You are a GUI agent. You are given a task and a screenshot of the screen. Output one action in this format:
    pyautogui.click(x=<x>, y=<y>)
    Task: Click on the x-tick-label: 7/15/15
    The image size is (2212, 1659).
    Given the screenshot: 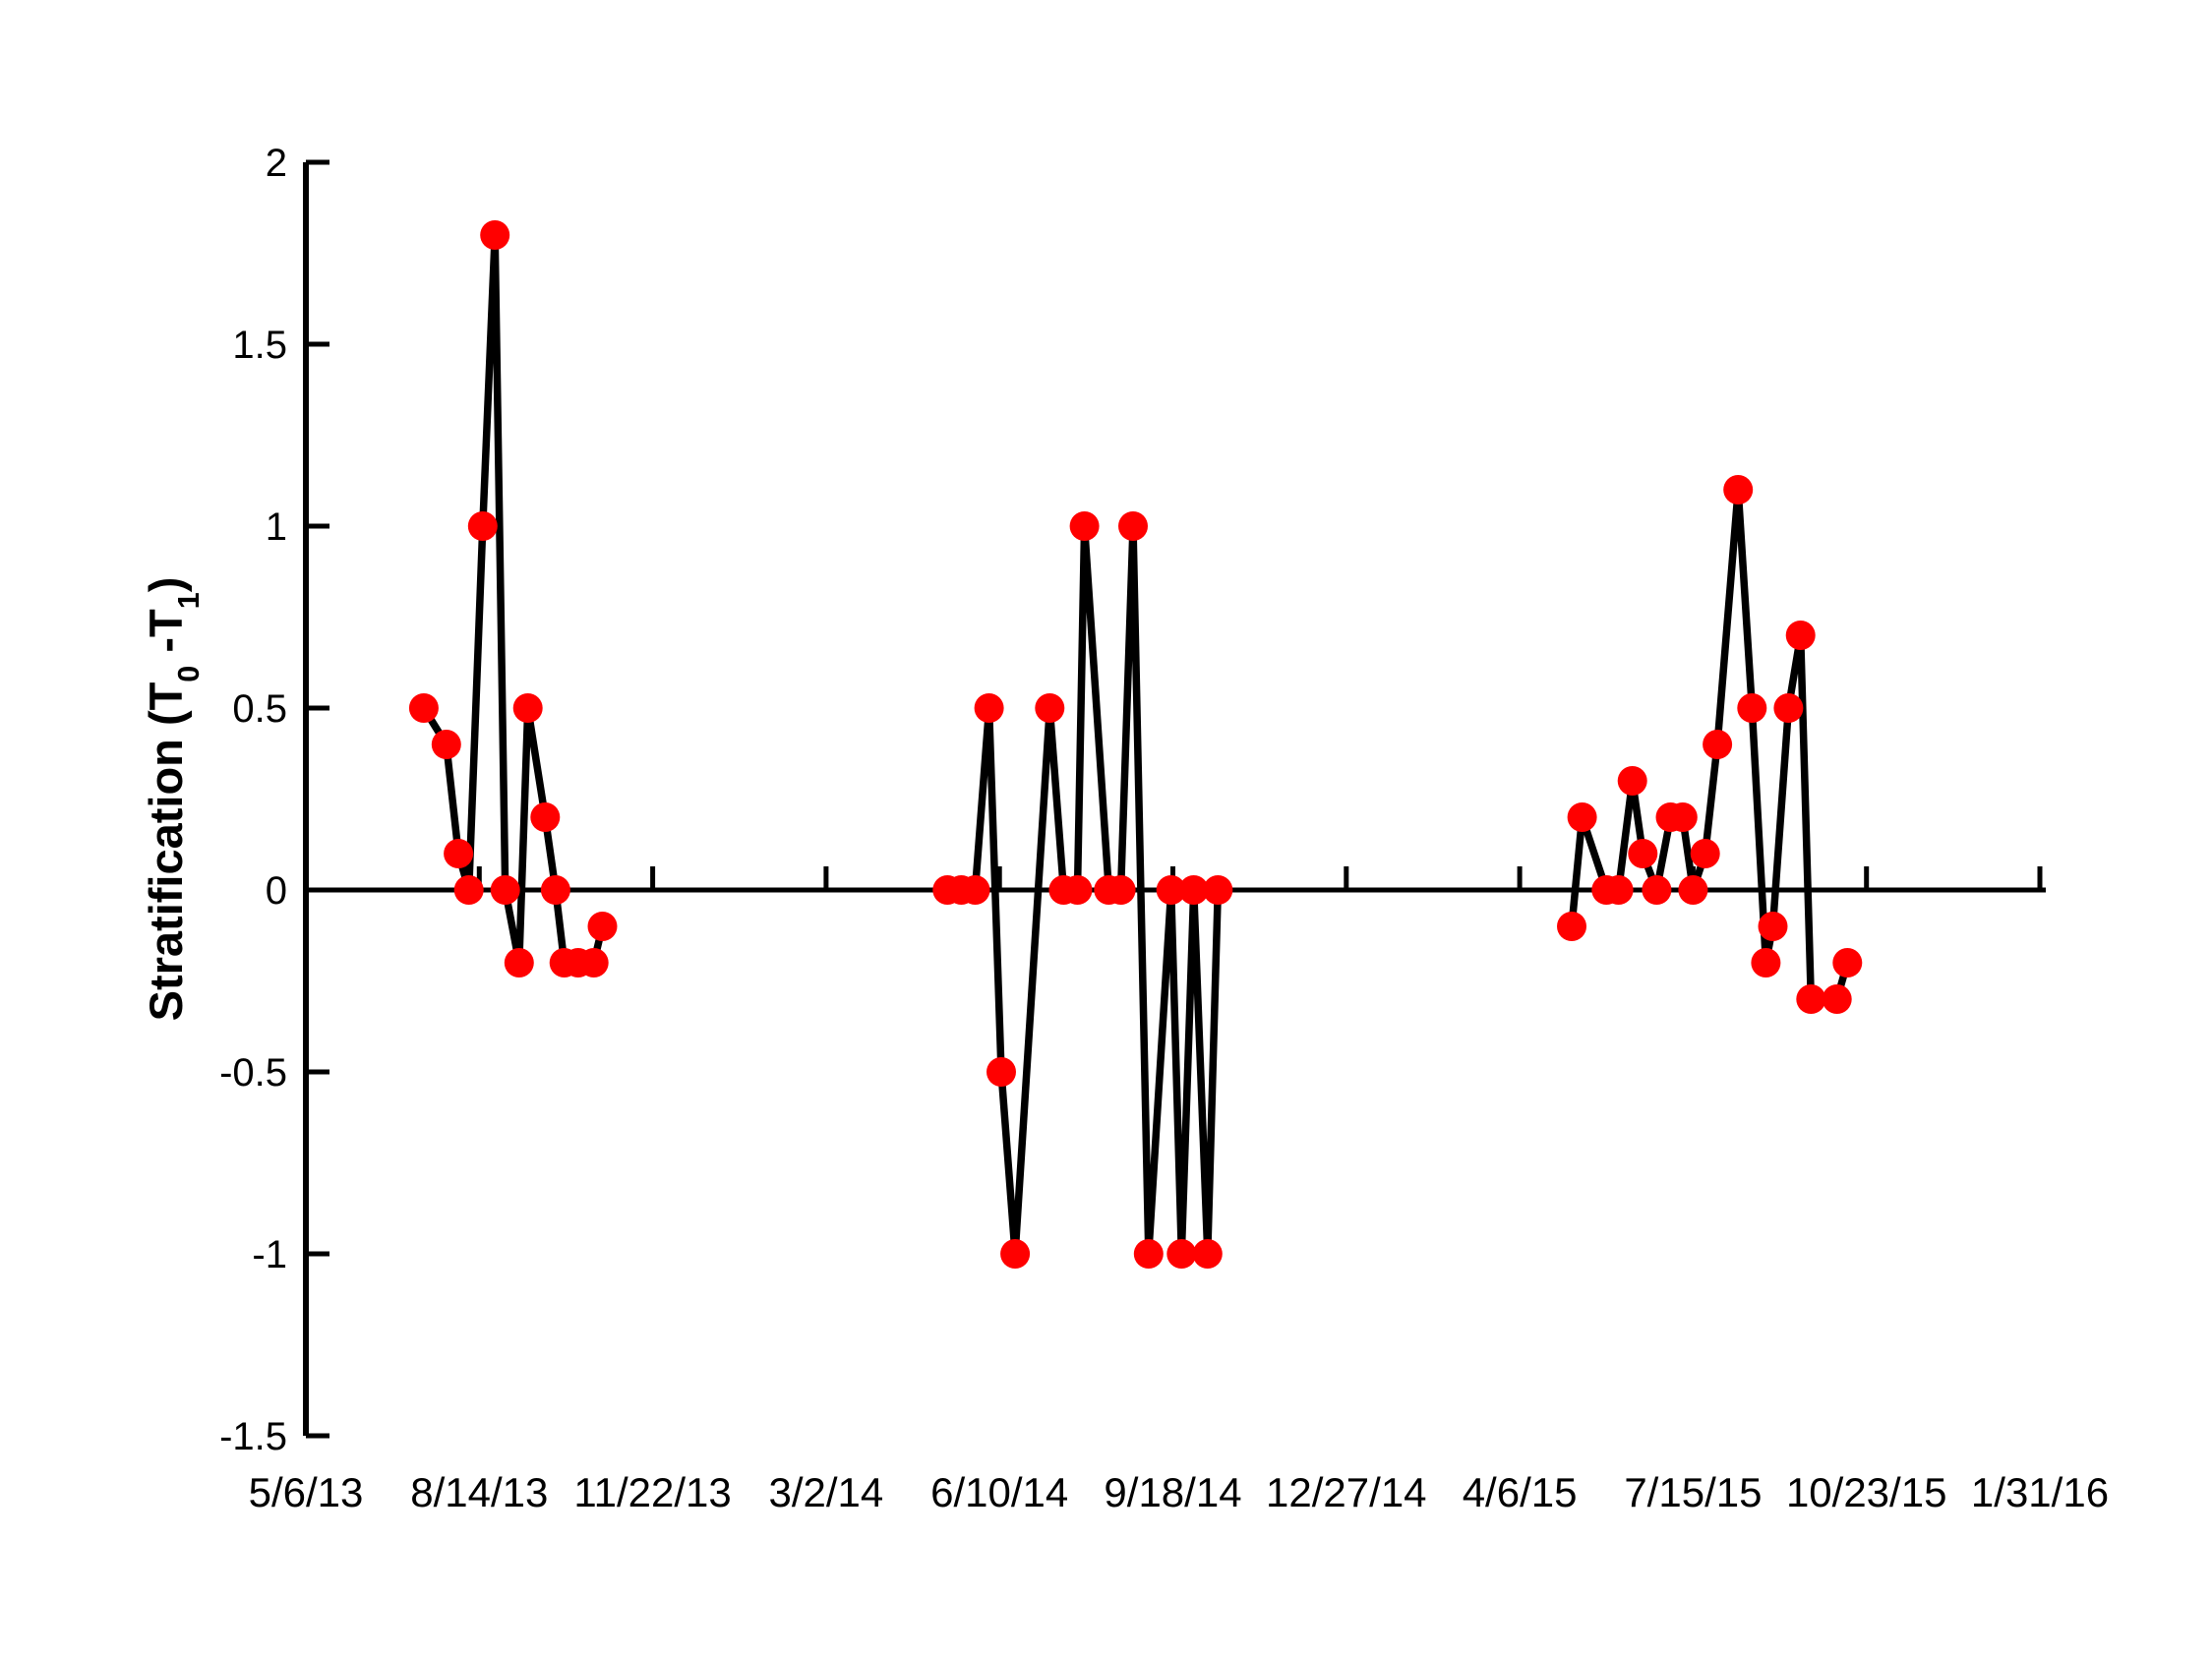 What is the action you would take?
    pyautogui.click(x=1693, y=1492)
    